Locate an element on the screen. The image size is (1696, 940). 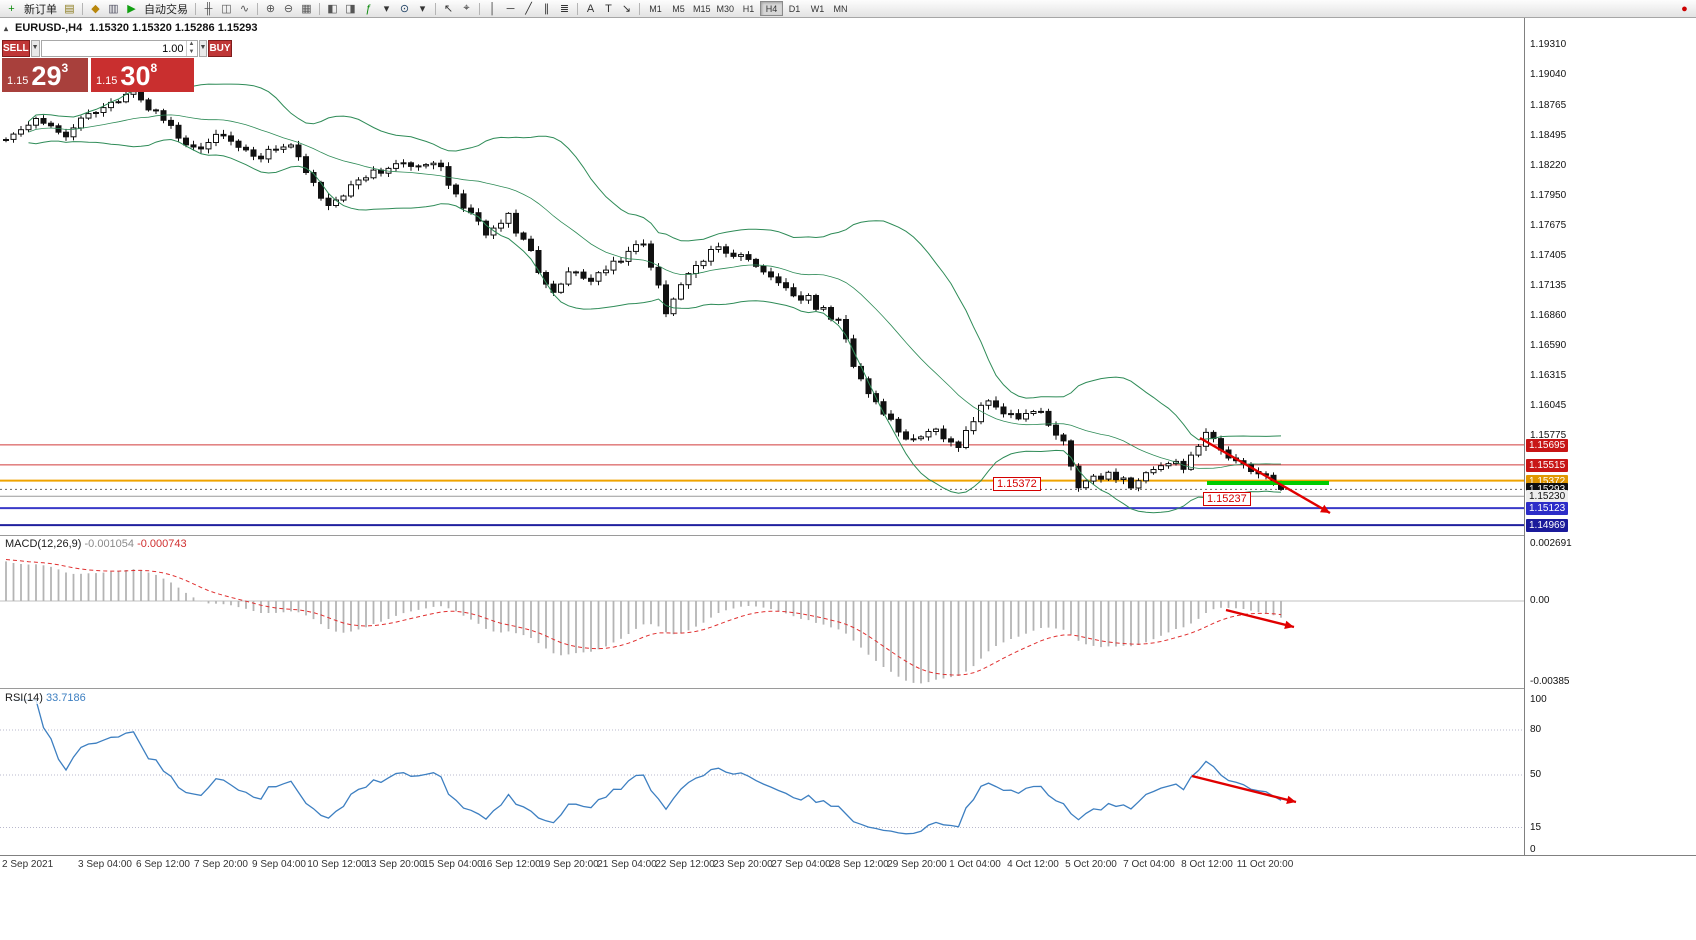
fibonacci-icon: ≣ is located at coordinates (564, 9).